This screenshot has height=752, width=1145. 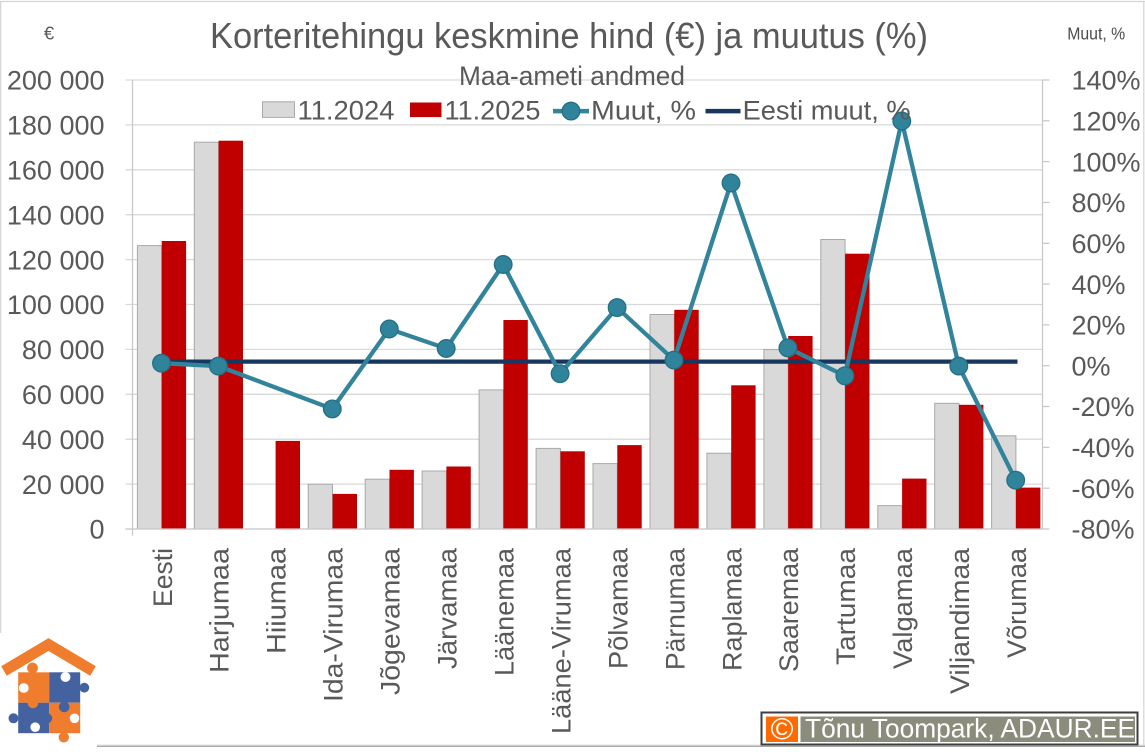 What do you see at coordinates (56, 215) in the screenshot?
I see `svg-text: 140 000` at bounding box center [56, 215].